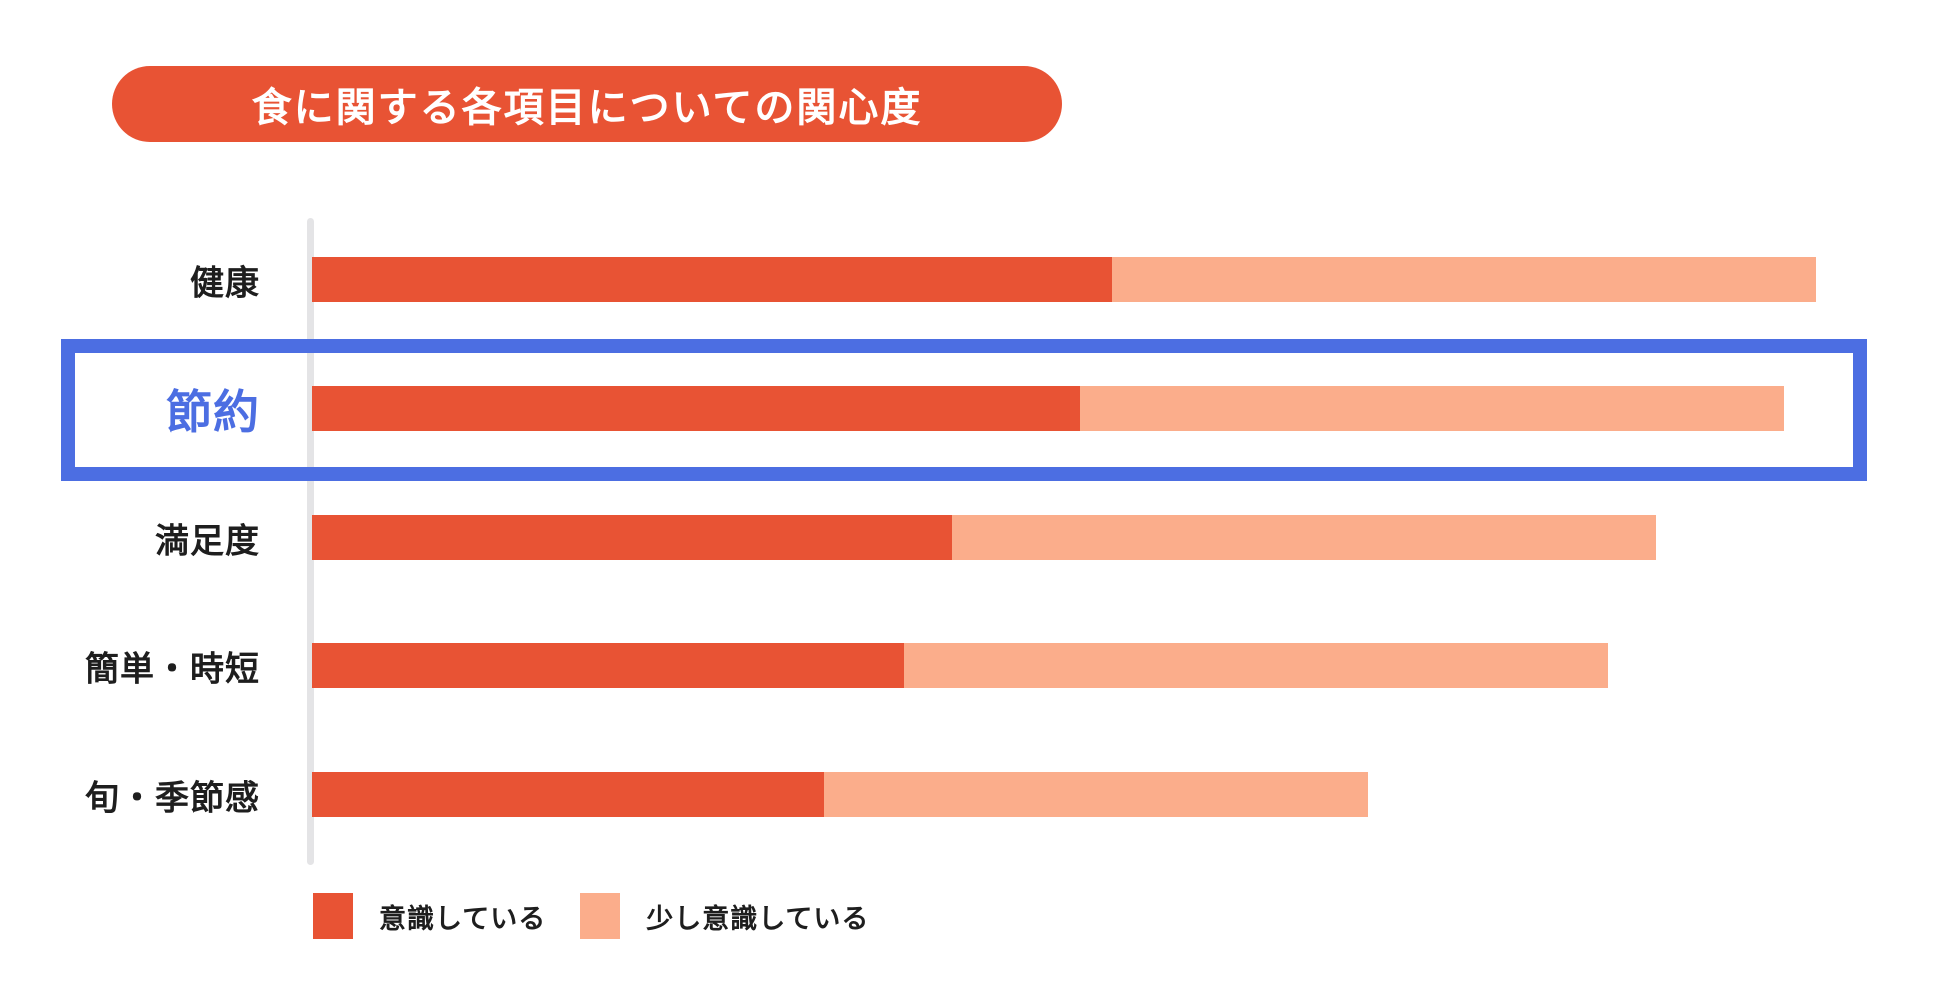 This screenshot has width=1950, height=986. I want to click on bar-row-1: 健康, so click(975, 279).